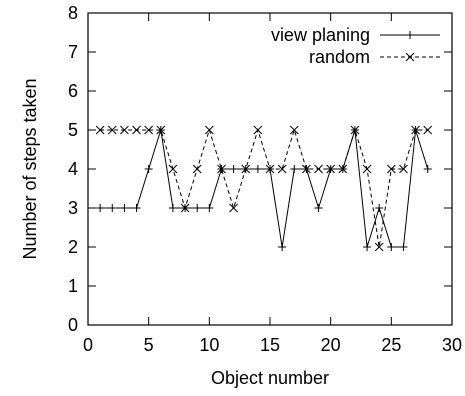 The width and height of the screenshot is (465, 396). Describe the element at coordinates (209, 345) in the screenshot. I see `x-tick-label: 10` at that location.